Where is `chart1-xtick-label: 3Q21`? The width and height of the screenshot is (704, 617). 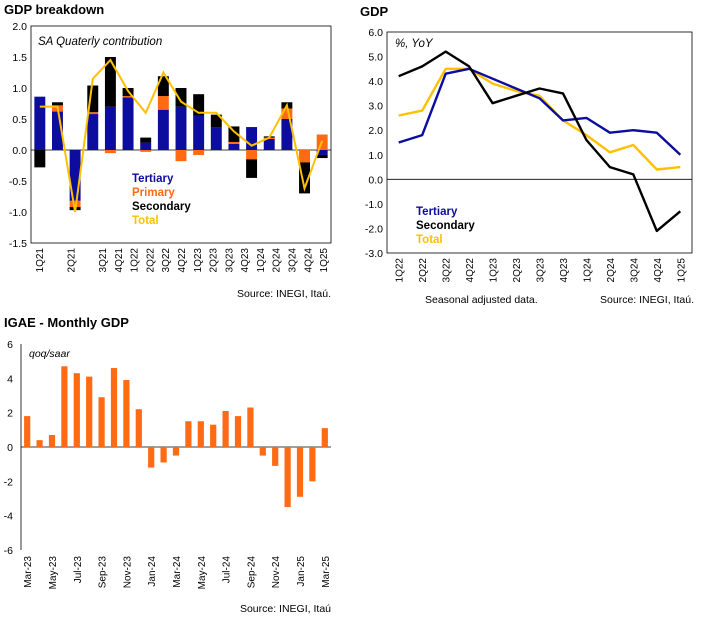
chart1-xtick-label: 3Q21 is located at coordinates (103, 260).